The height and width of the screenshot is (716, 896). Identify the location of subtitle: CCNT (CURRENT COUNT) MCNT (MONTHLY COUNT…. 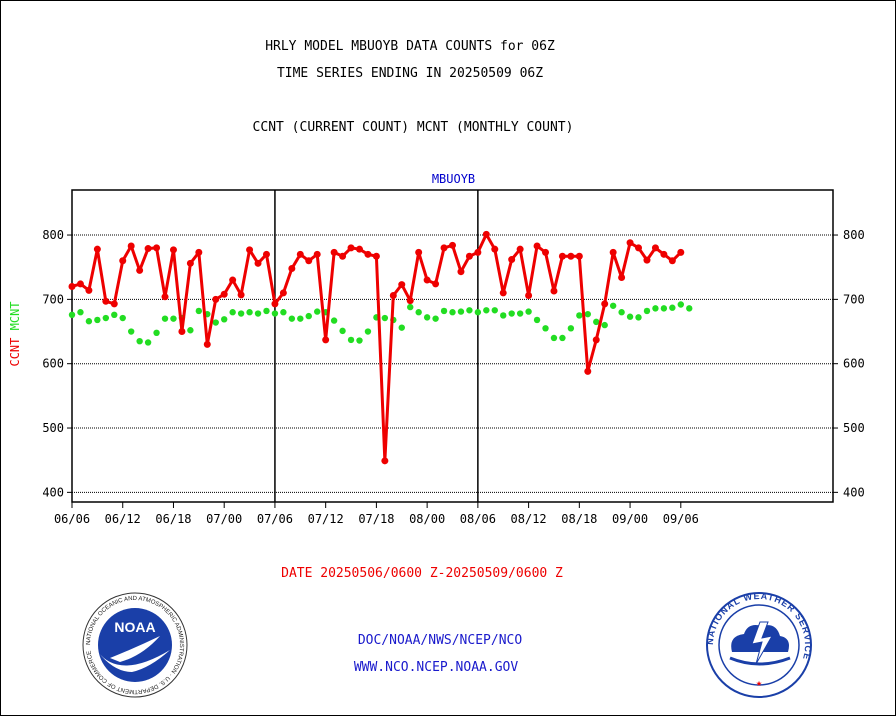
(413, 127).